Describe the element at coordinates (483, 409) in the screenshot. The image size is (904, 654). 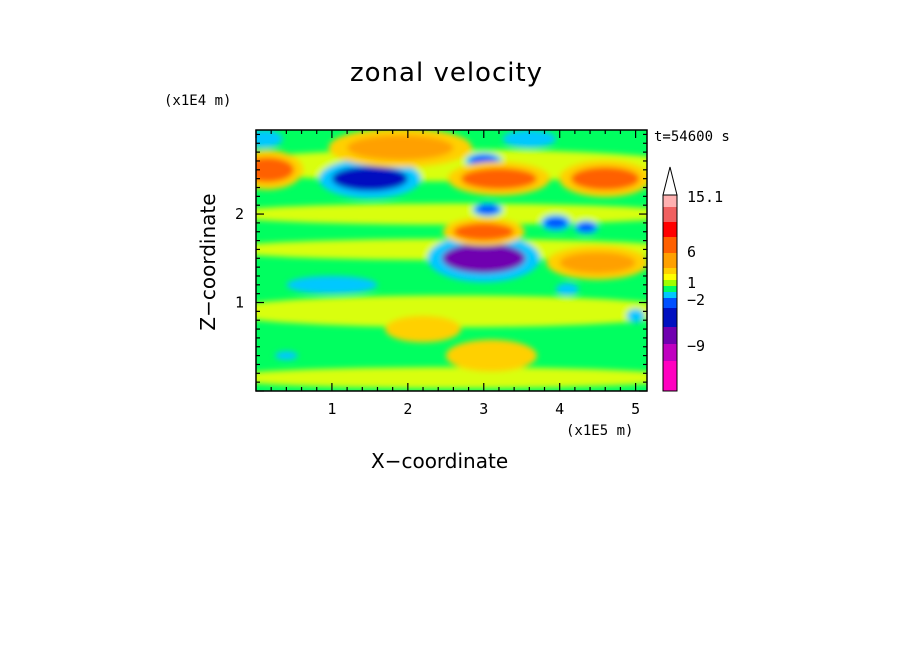
I see `x-tick-label: 3` at that location.